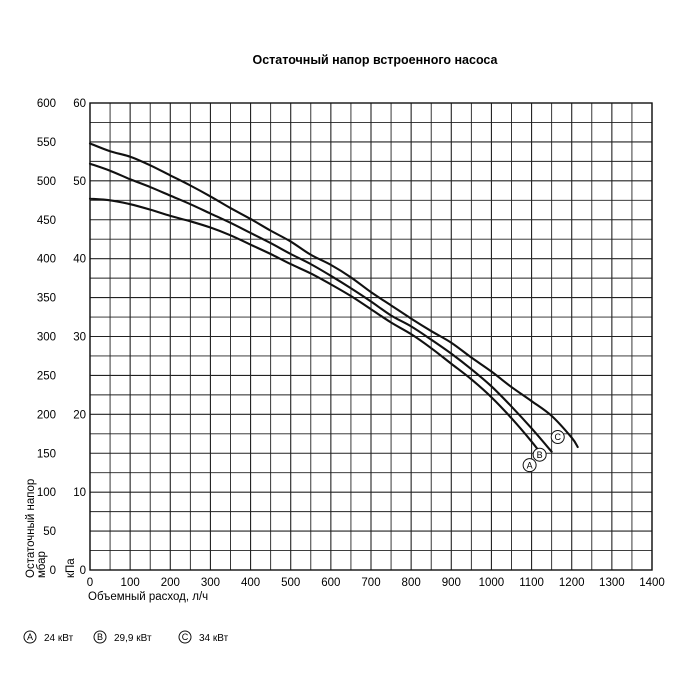 The width and height of the screenshot is (700, 700). I want to click on legend-marker-b, so click(100, 637).